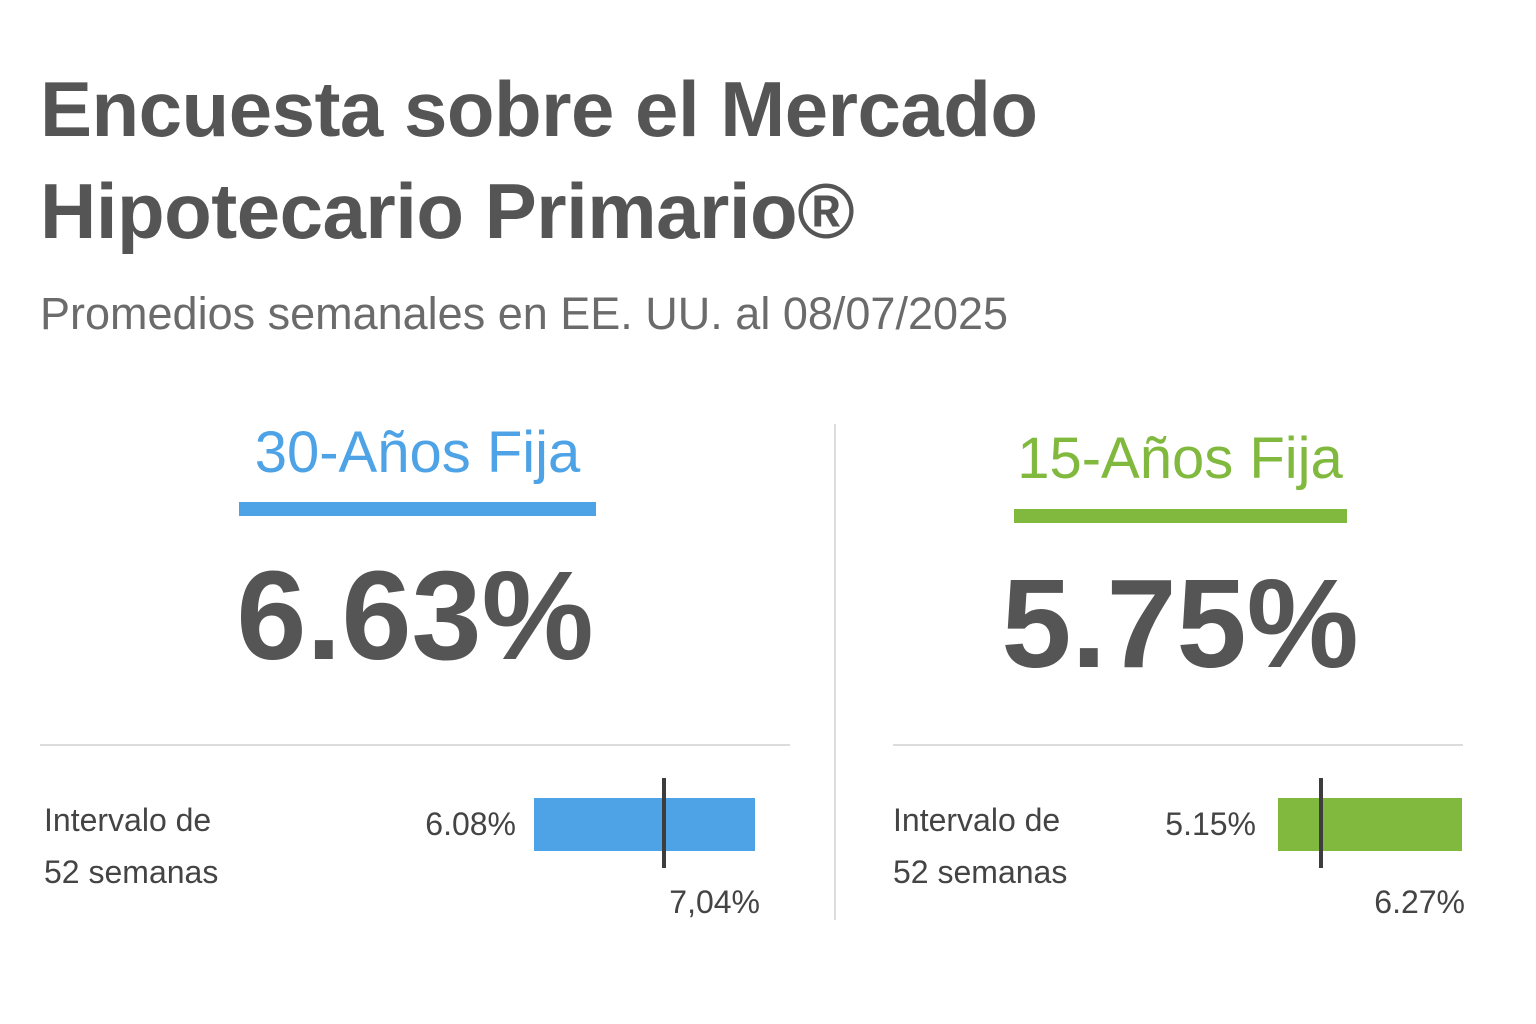  Describe the element at coordinates (415, 745) in the screenshot. I see `section-divider-30-year` at that location.